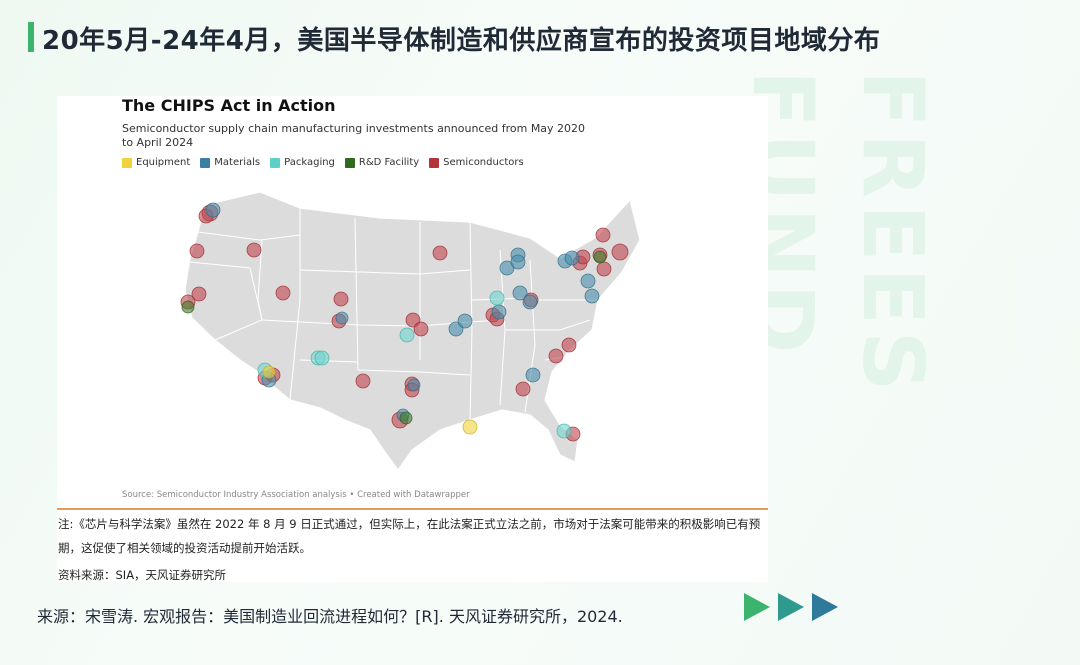 The height and width of the screenshot is (665, 1080). Describe the element at coordinates (412, 509) in the screenshot. I see `divider-line` at that location.